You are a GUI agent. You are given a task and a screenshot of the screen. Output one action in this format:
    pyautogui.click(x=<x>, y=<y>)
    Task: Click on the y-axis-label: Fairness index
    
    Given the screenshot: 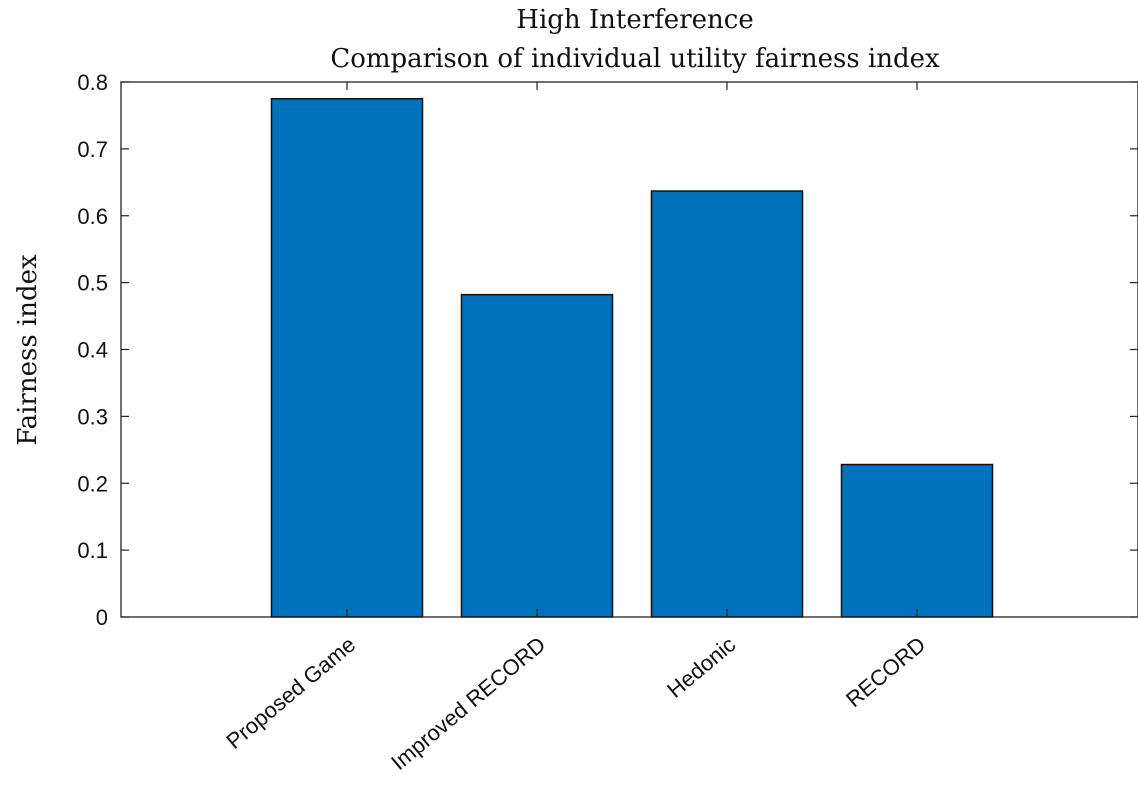 What is the action you would take?
    pyautogui.click(x=28, y=350)
    